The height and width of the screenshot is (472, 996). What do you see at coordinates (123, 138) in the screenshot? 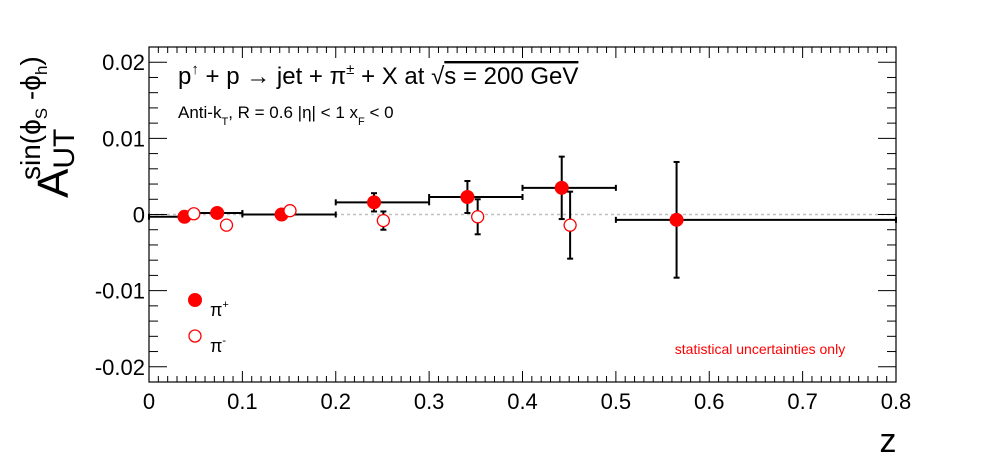
I see `y-tick-label: 0.01` at bounding box center [123, 138].